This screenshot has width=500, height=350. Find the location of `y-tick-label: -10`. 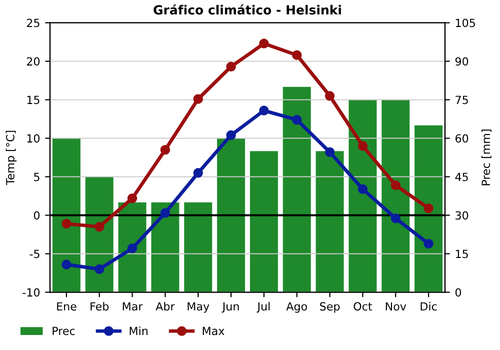

y-tick-label: -10 is located at coordinates (31, 292).